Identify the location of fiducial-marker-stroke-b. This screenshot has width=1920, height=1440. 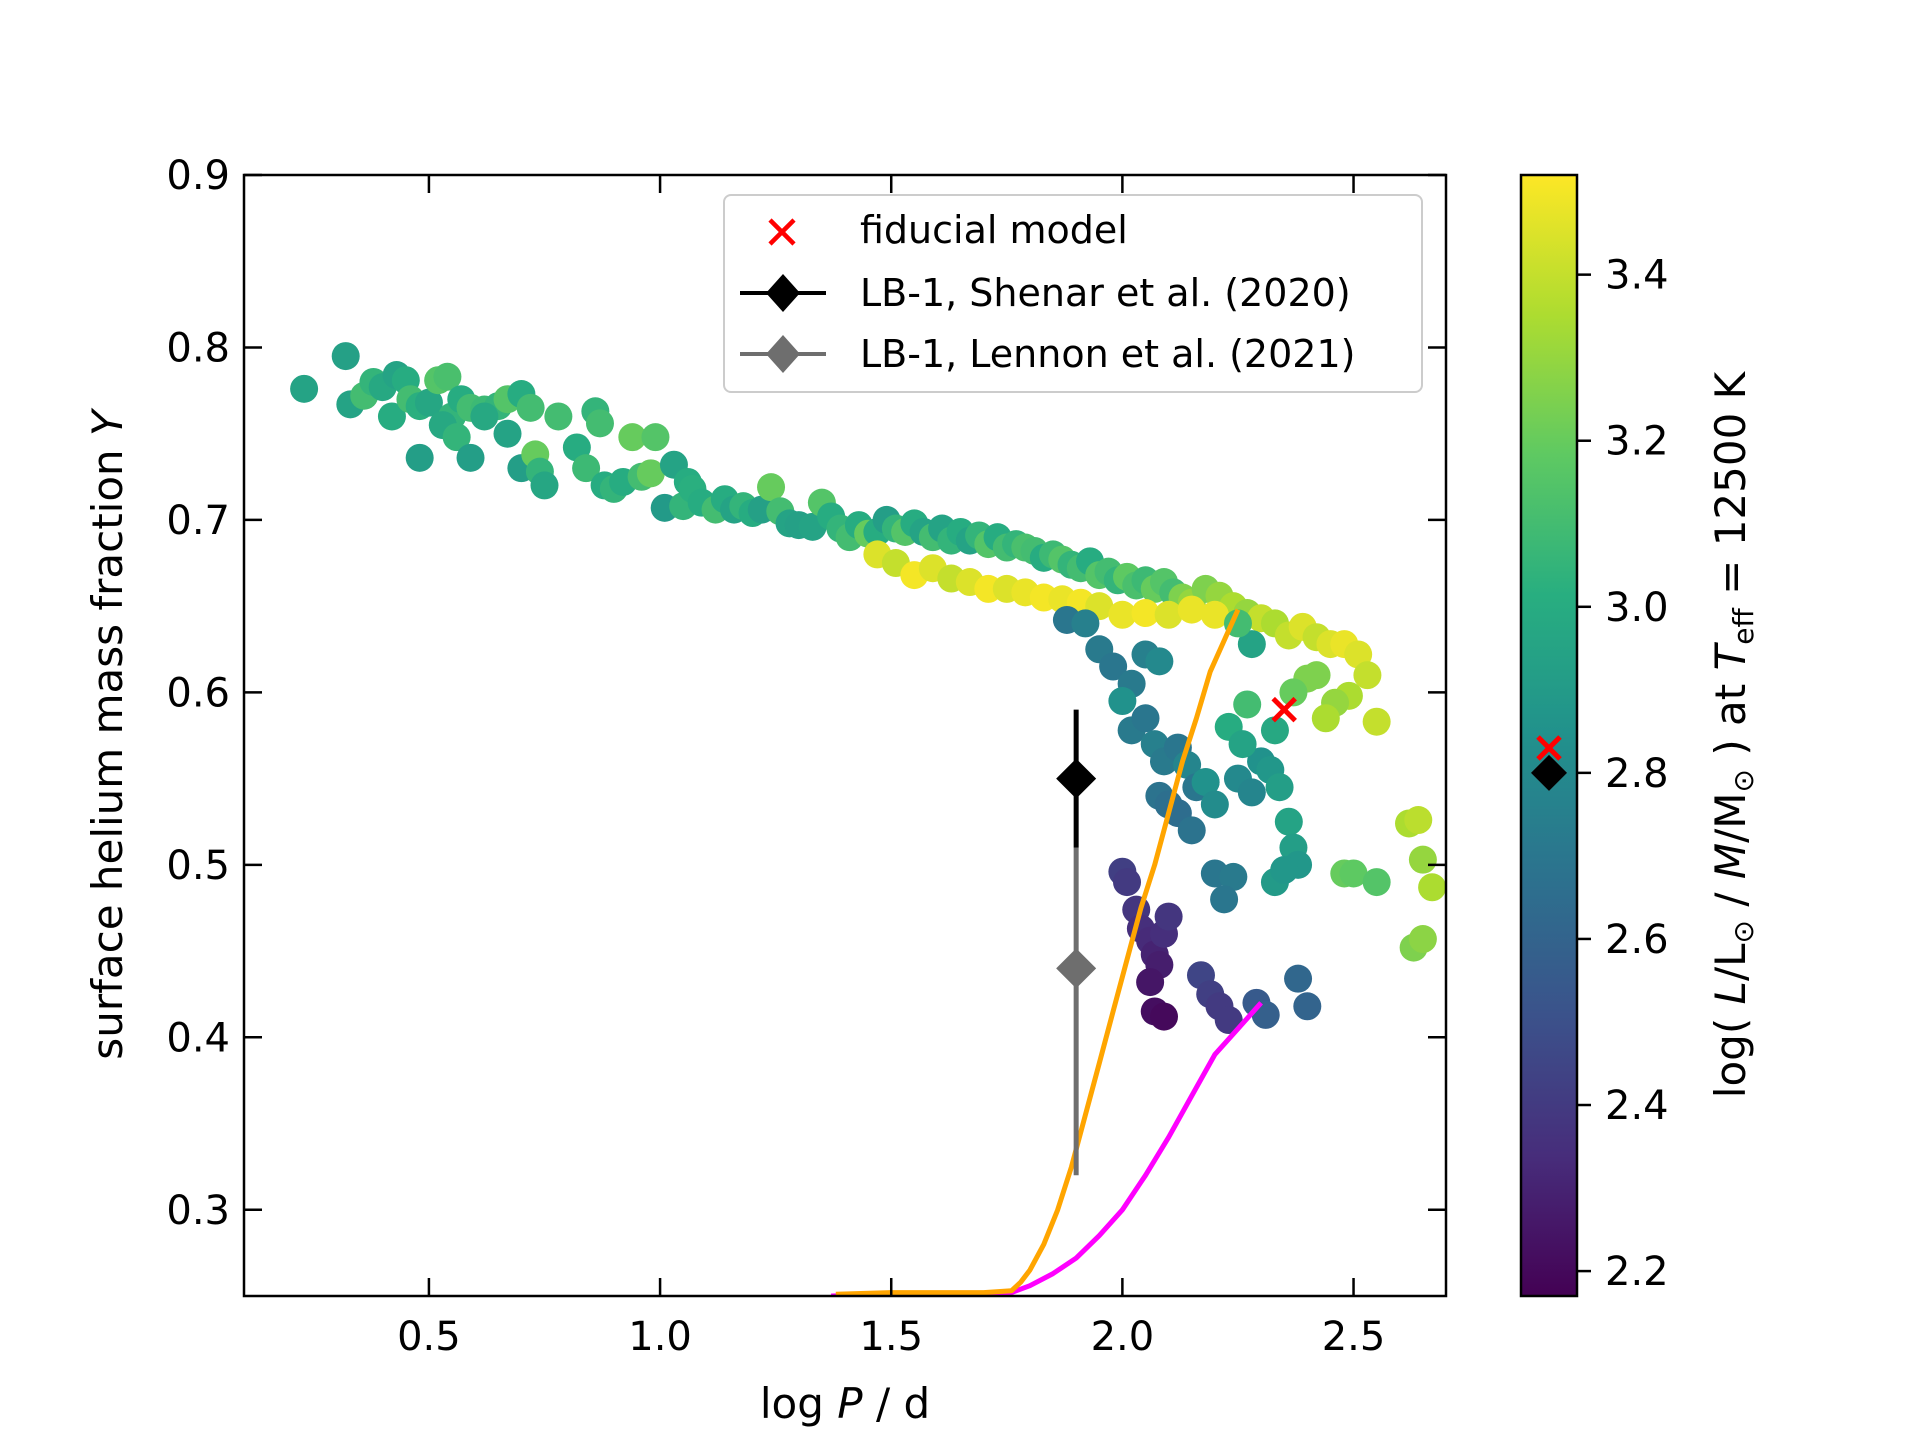
(1284, 709).